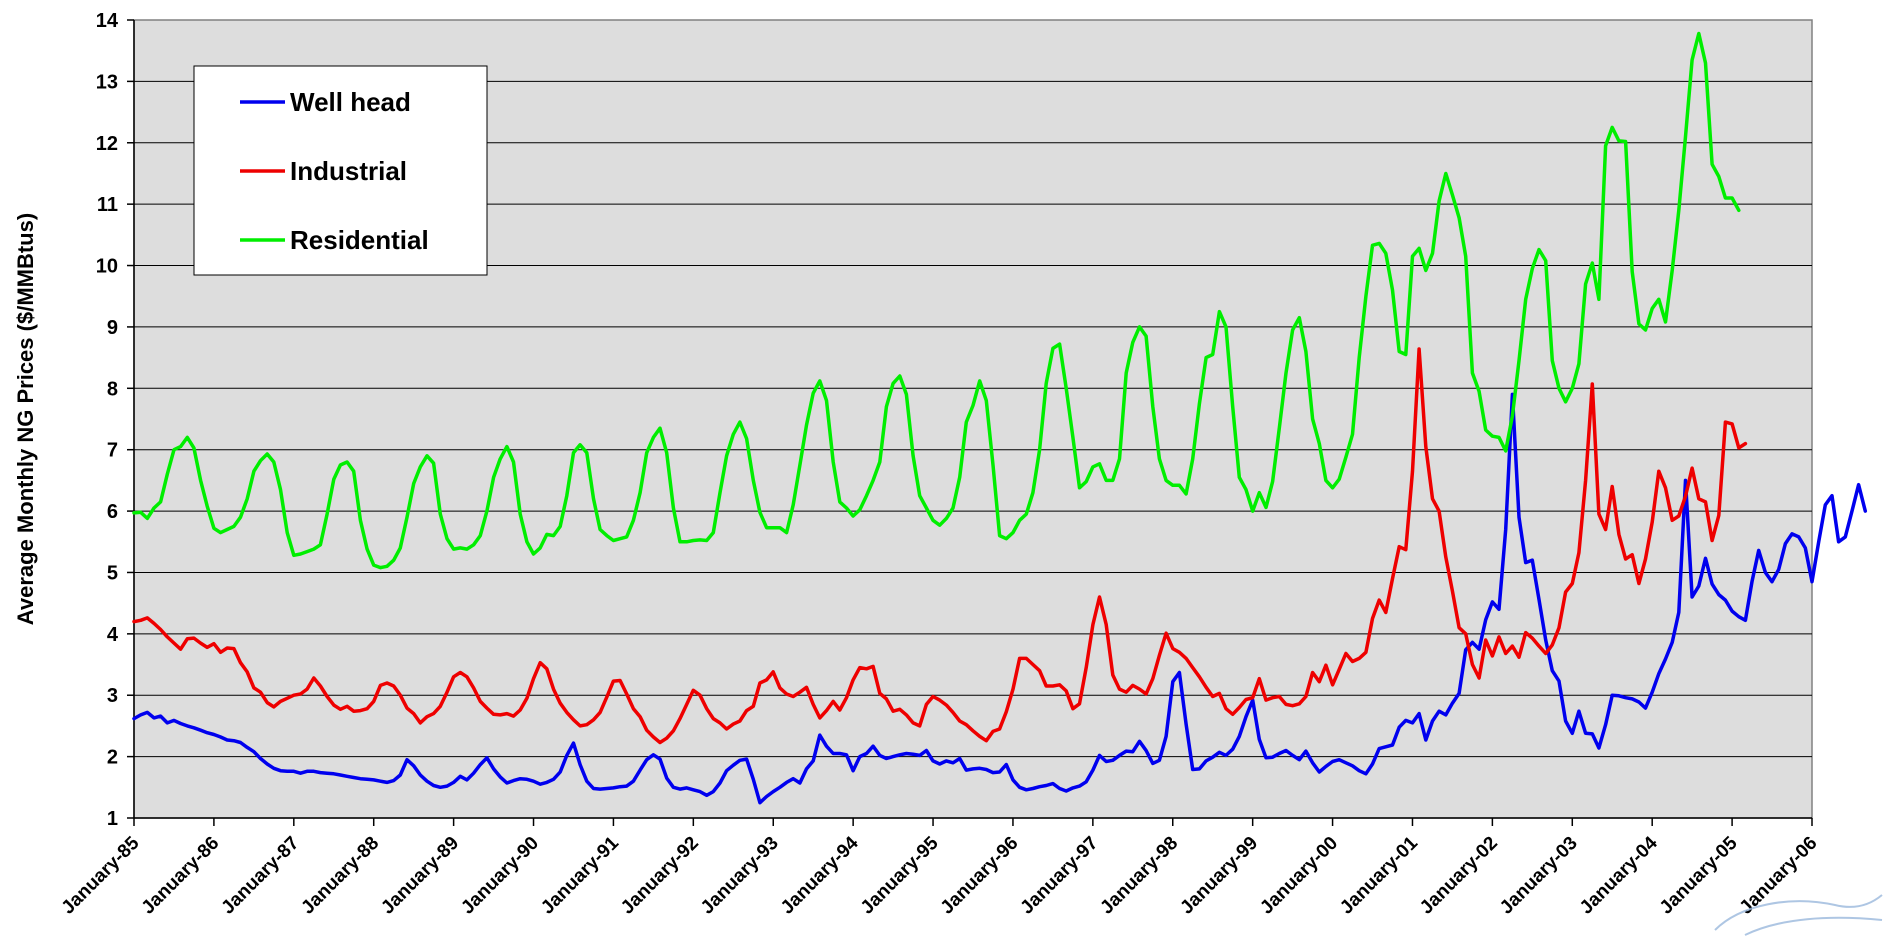  What do you see at coordinates (900, 875) in the screenshot?
I see `x-tick-label: January-95` at bounding box center [900, 875].